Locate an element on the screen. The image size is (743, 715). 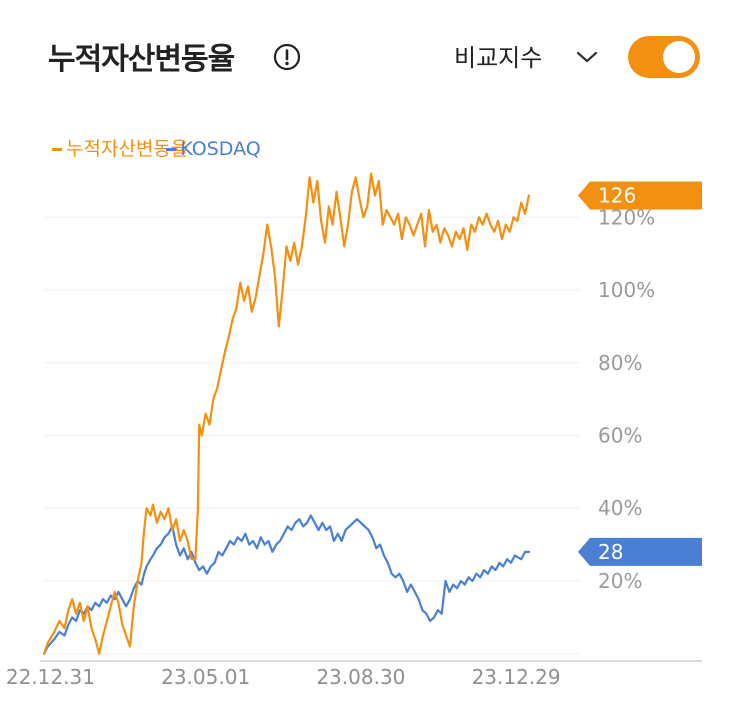
legend-label-kosdaq: KOSDAQ is located at coordinates (220, 149).